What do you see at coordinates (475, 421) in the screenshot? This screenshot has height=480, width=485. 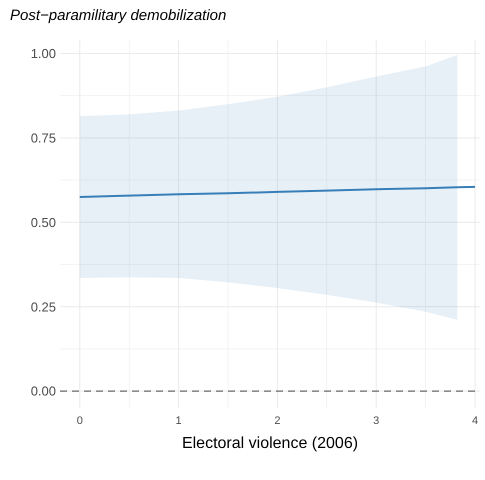 I see `x-tick-label: 4` at bounding box center [475, 421].